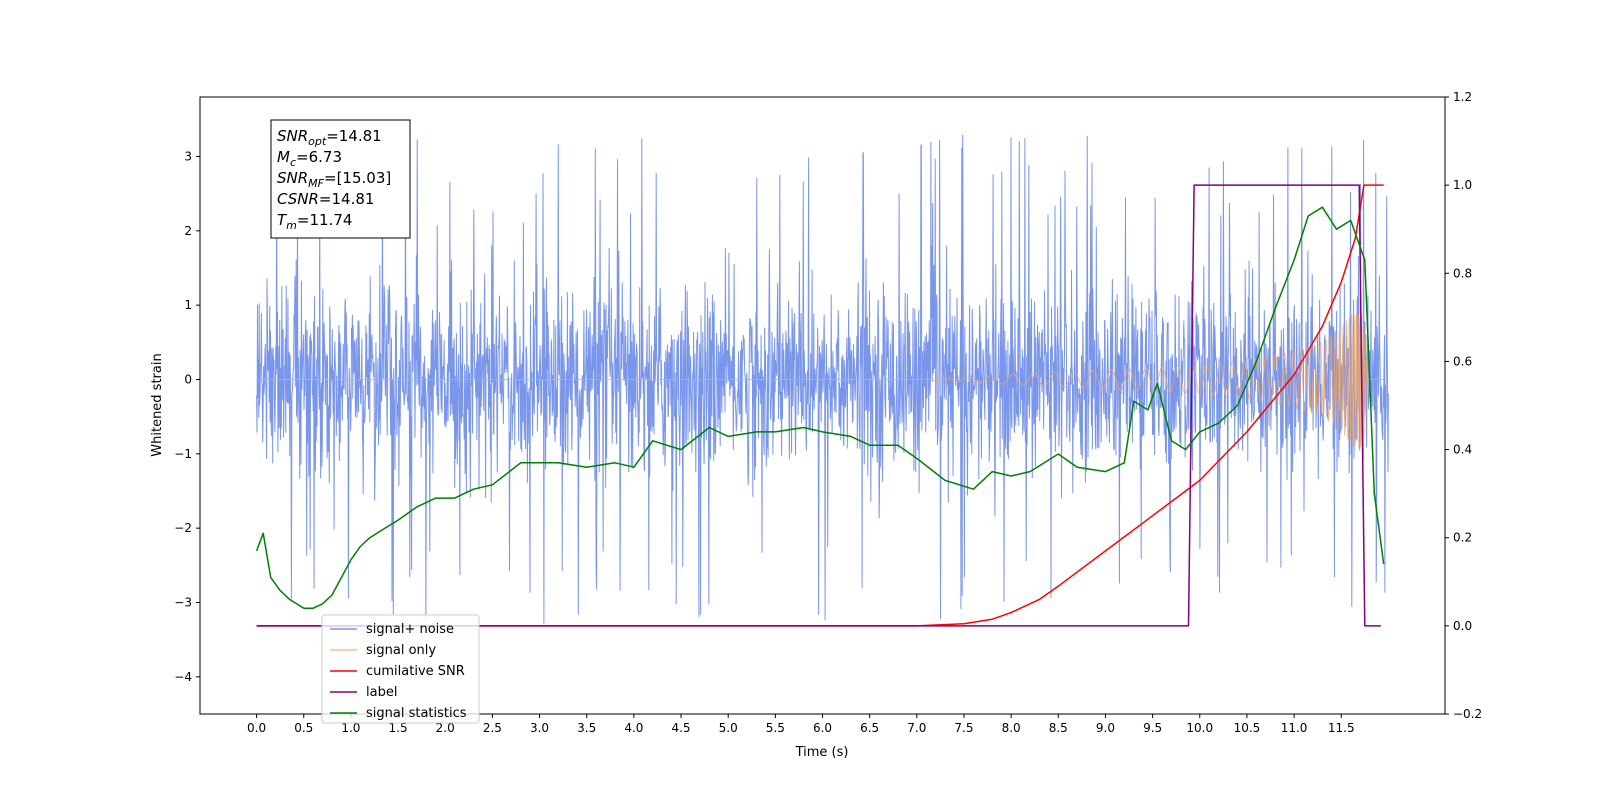  Describe the element at coordinates (303, 728) in the screenshot. I see `x-tick-label: 0.5` at that location.